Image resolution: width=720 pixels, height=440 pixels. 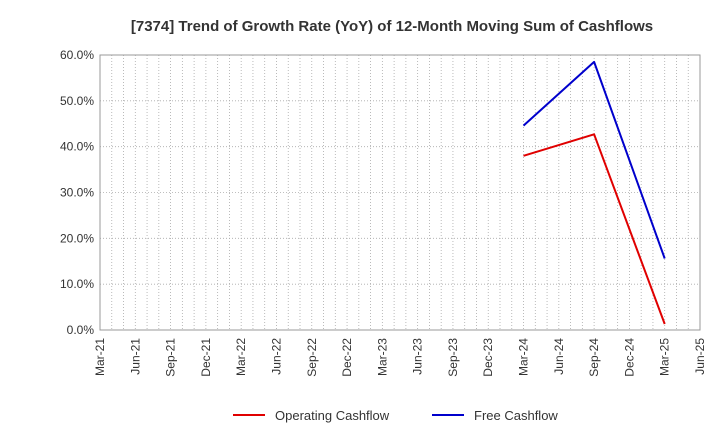 I want to click on x-tick-label: Mar-24, so click(x=524, y=357).